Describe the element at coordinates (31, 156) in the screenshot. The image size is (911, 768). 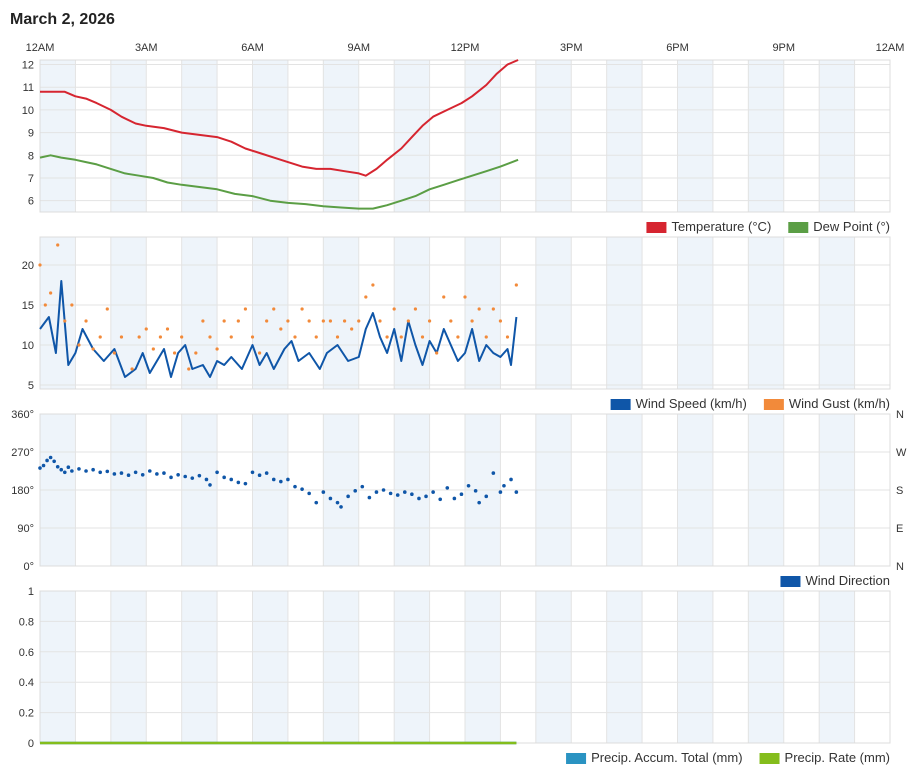
I see `y-tick-label: 8` at that location.